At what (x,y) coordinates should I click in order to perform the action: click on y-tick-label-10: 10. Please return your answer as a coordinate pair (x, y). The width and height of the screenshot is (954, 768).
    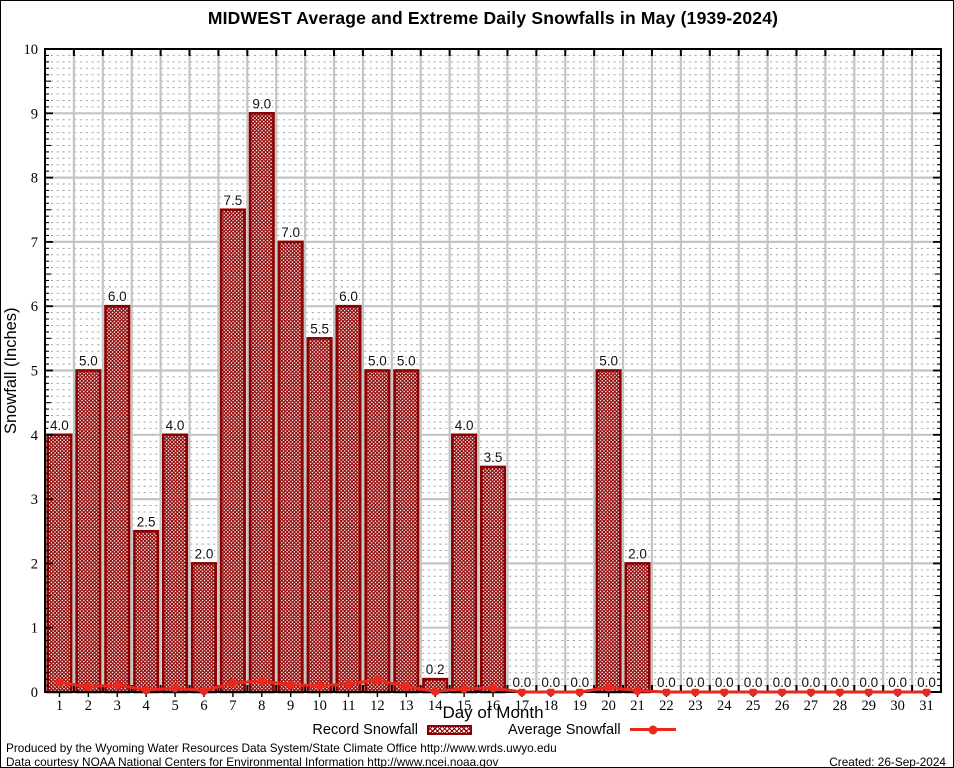
    Looking at the image, I should click on (31, 50).